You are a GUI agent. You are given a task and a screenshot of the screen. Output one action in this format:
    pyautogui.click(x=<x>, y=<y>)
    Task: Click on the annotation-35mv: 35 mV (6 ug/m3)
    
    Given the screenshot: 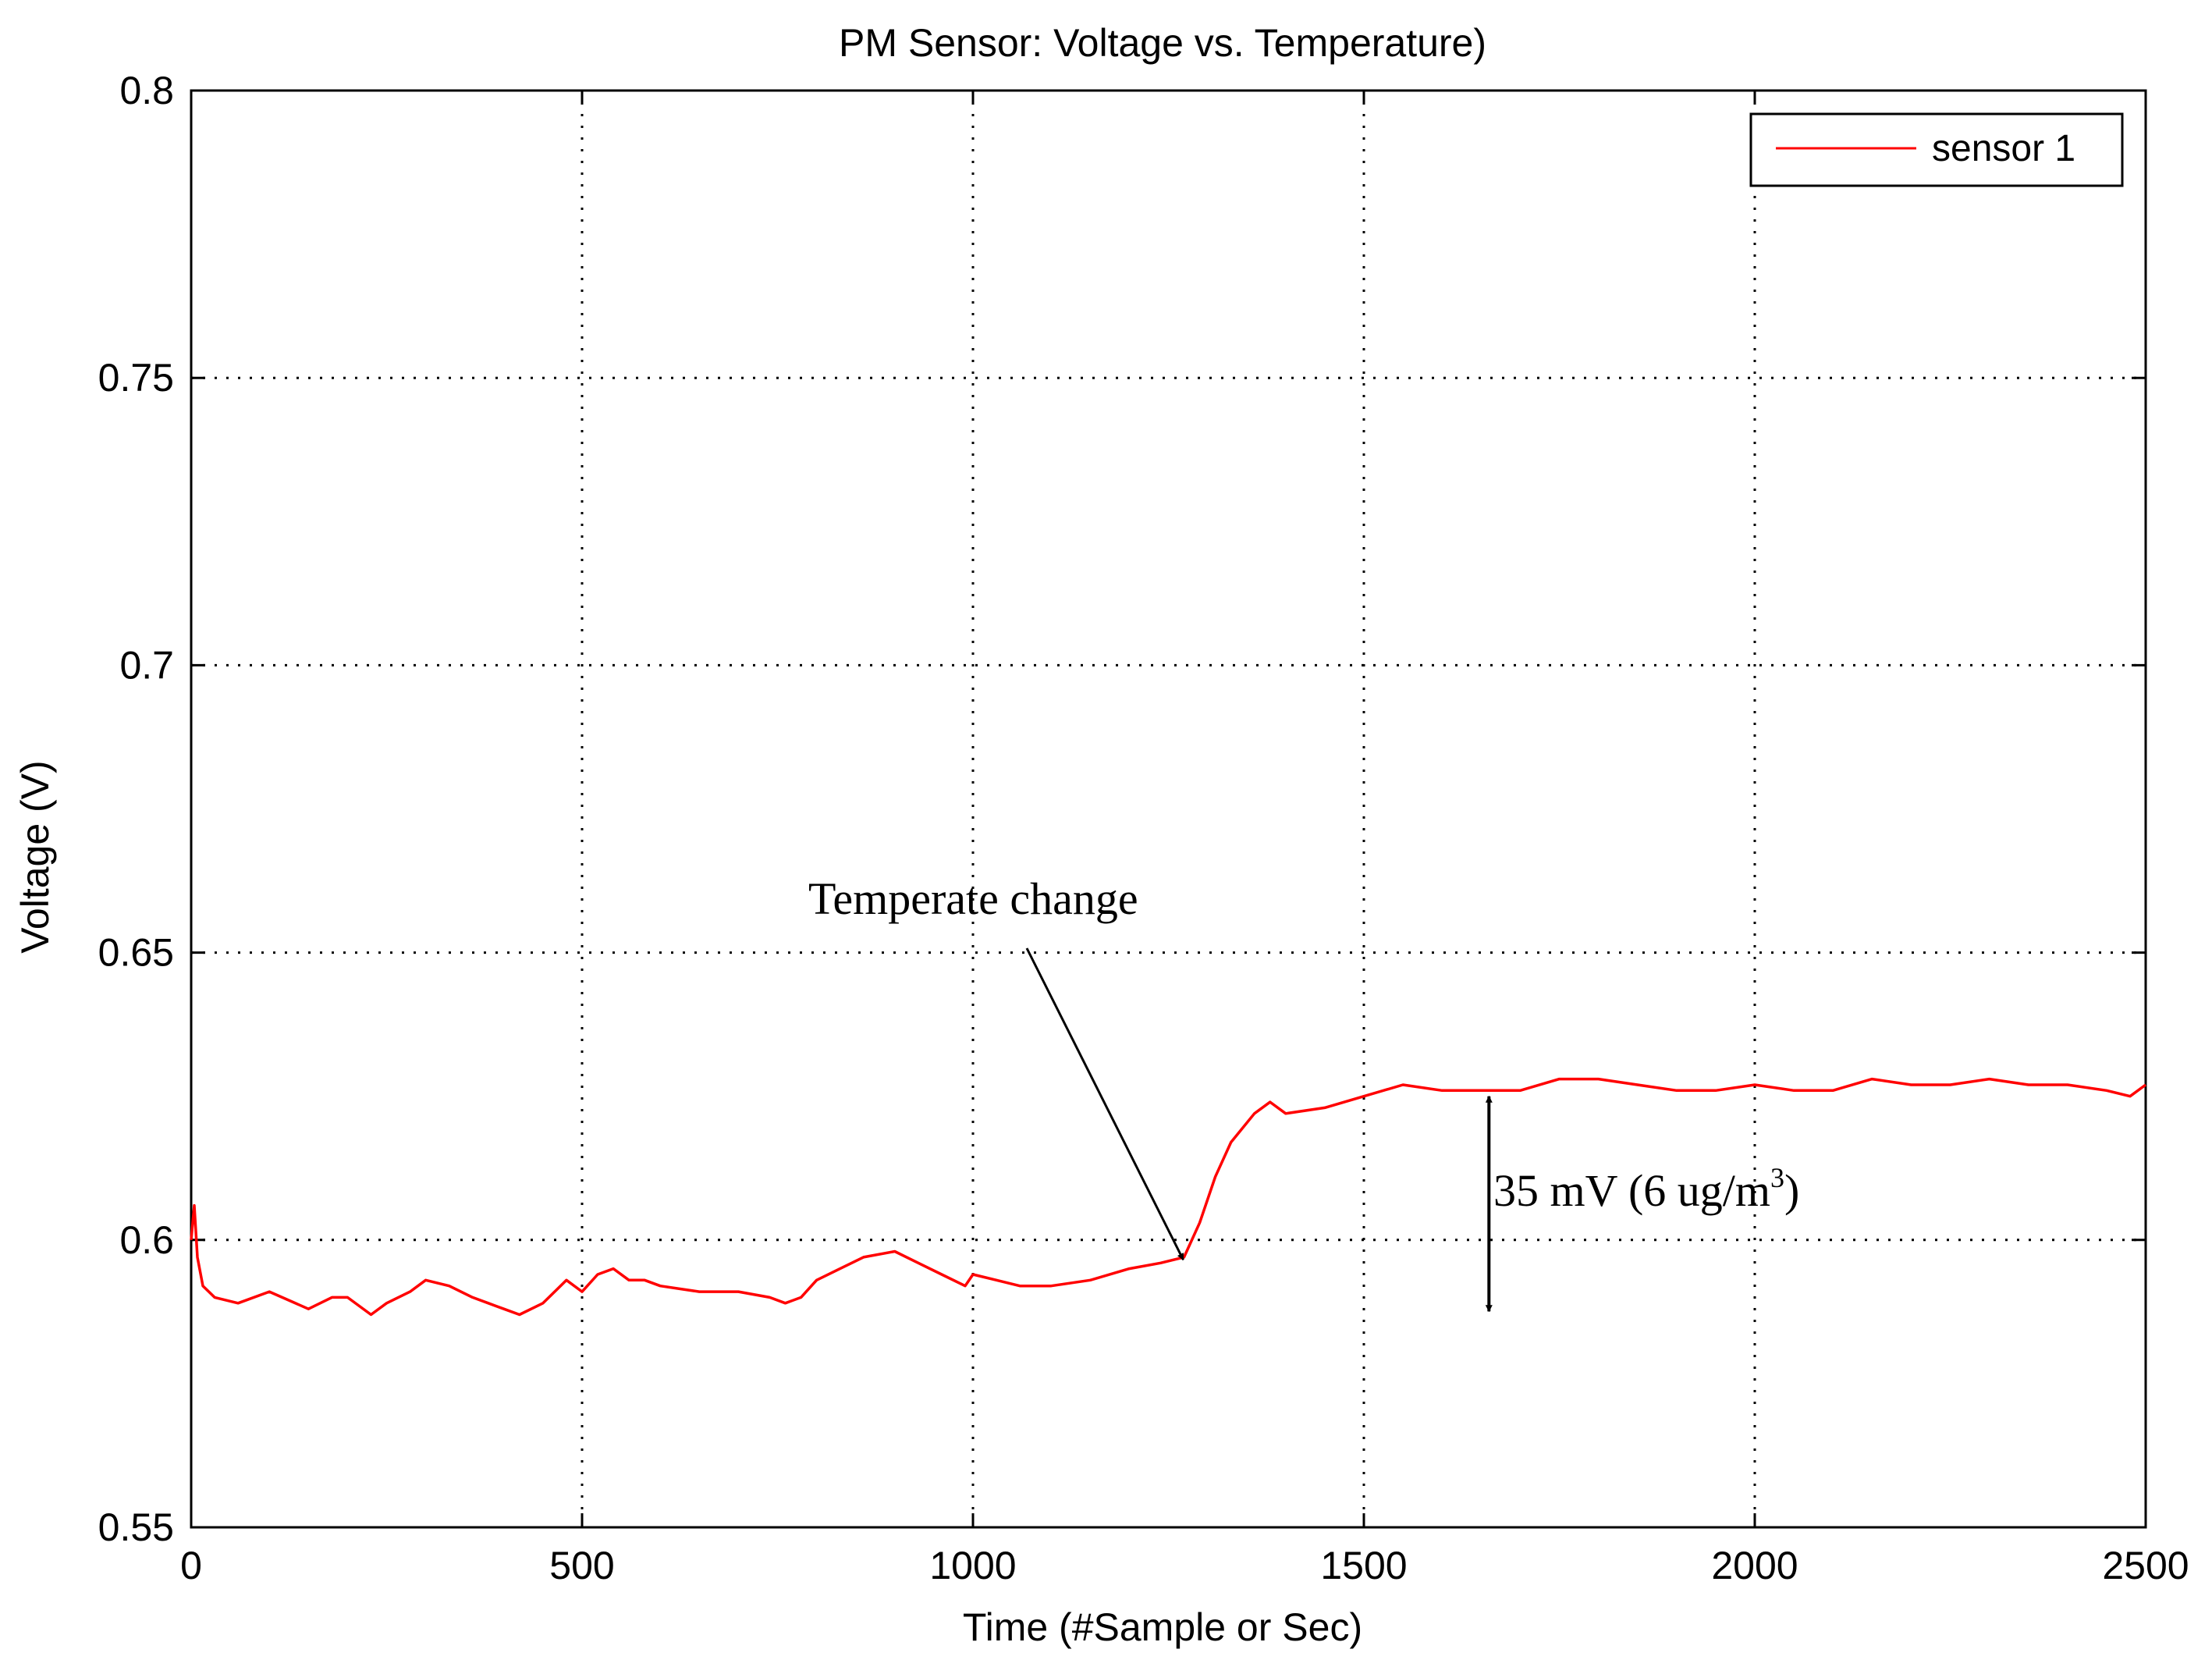 What is the action you would take?
    pyautogui.click(x=1646, y=1189)
    